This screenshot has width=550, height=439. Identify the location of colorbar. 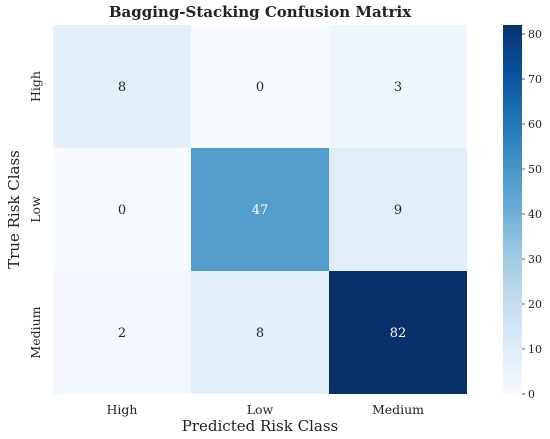
(512, 209).